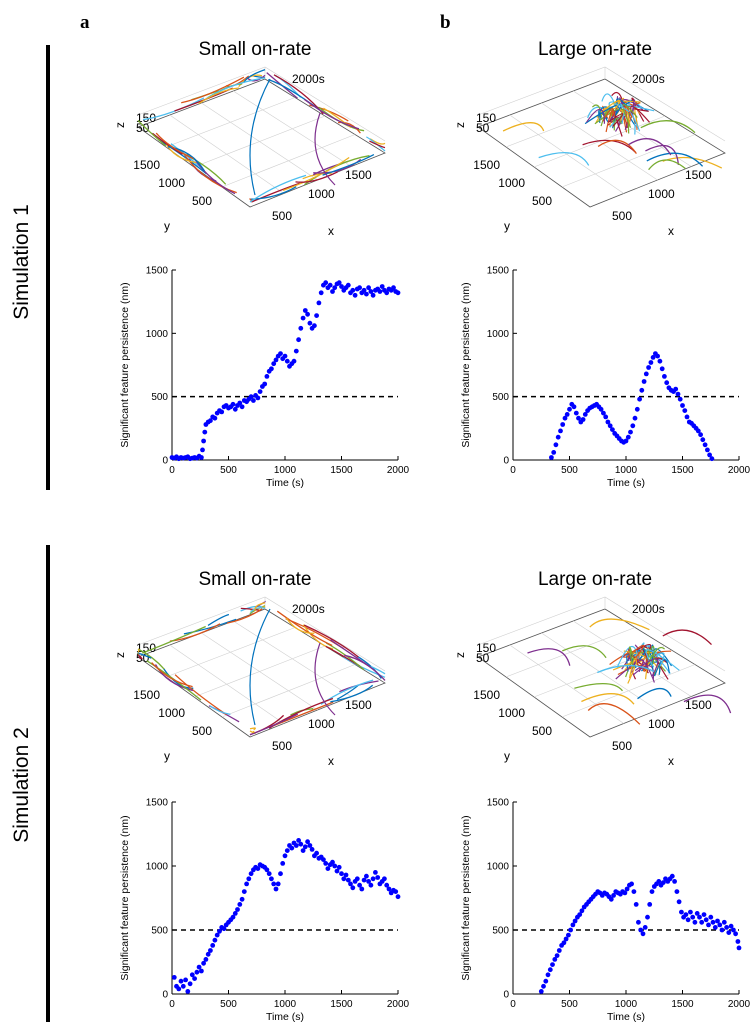 The width and height of the screenshot is (752, 1028). Describe the element at coordinates (595, 49) in the screenshot. I see `panel-title: Large on-rate` at that location.